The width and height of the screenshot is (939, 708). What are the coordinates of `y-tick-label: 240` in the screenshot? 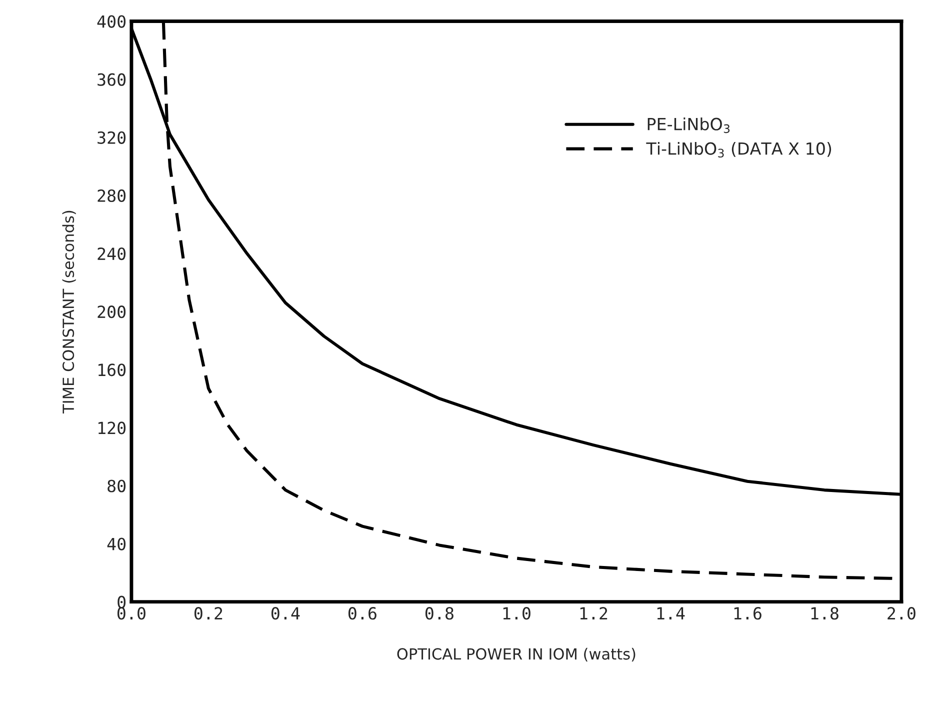 It's located at (112, 253).